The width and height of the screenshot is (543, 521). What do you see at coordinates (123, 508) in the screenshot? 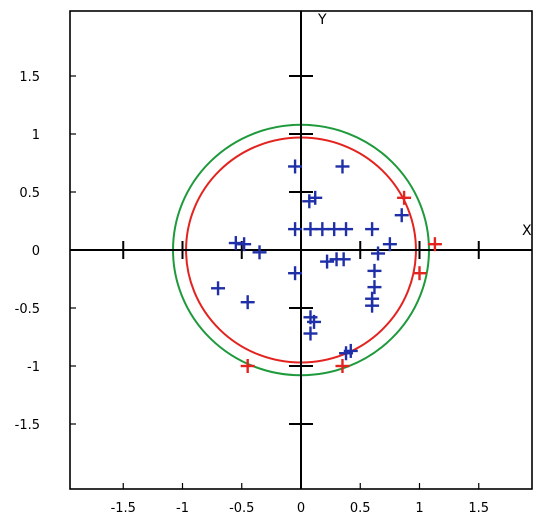
I see `x-tick-label: -1.5` at bounding box center [123, 508].